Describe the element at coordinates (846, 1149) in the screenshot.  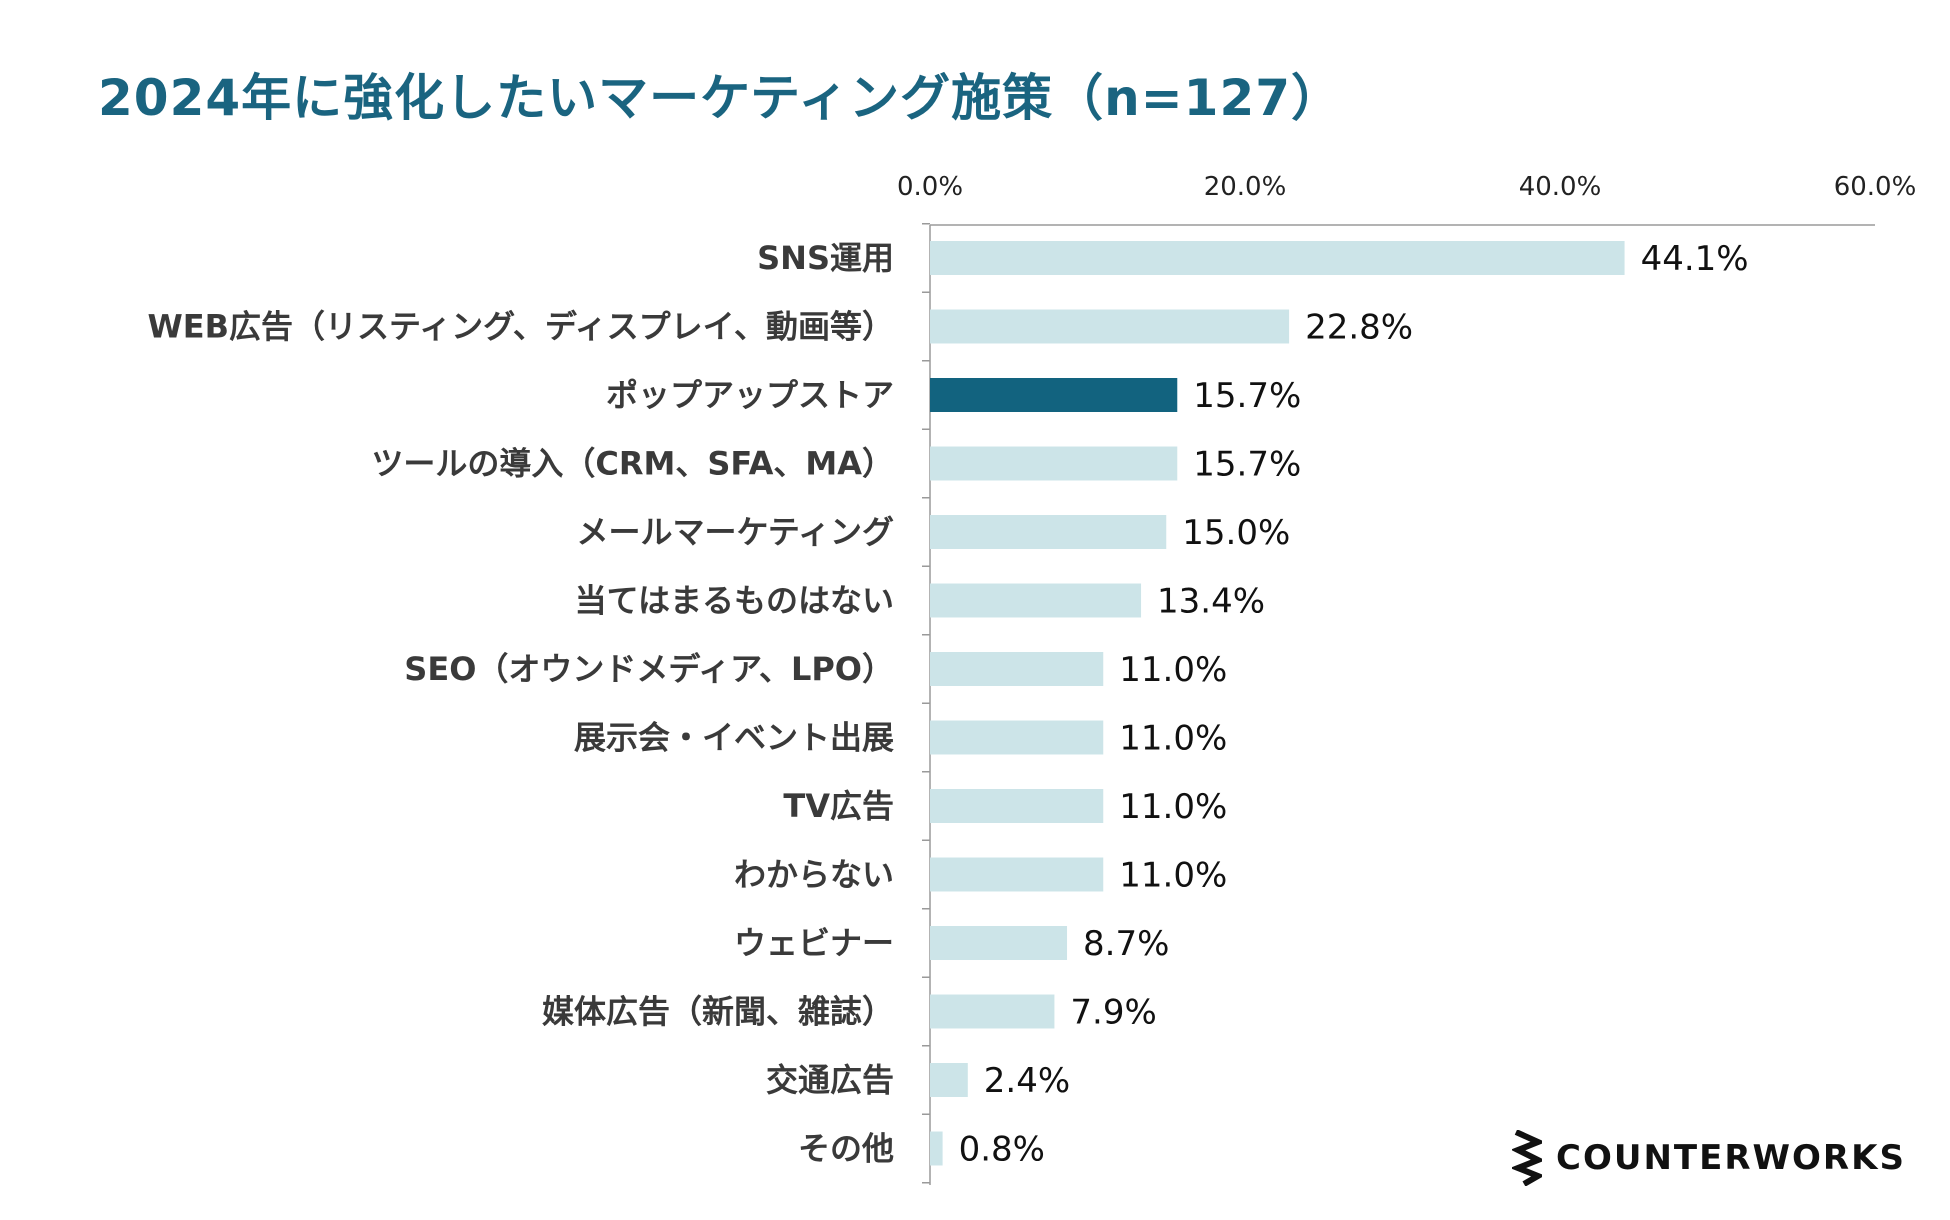
I see `category-label: その他` at that location.